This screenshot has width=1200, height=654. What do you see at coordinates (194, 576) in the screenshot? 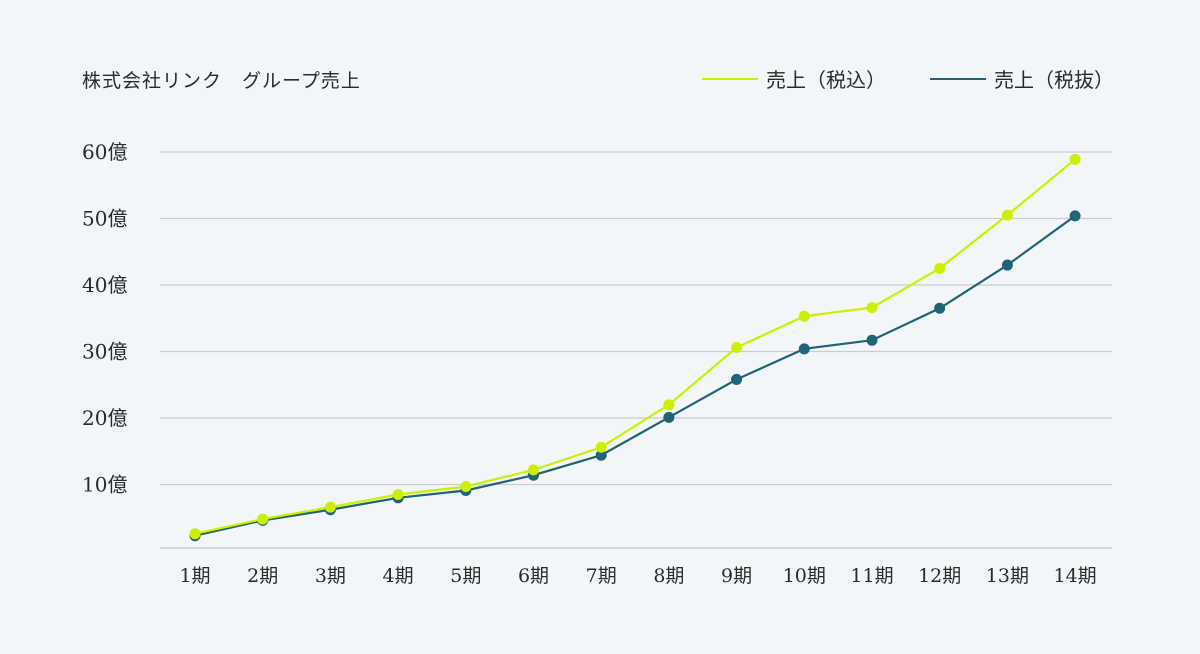
I see `x-tick-label: 1期` at bounding box center [194, 576].